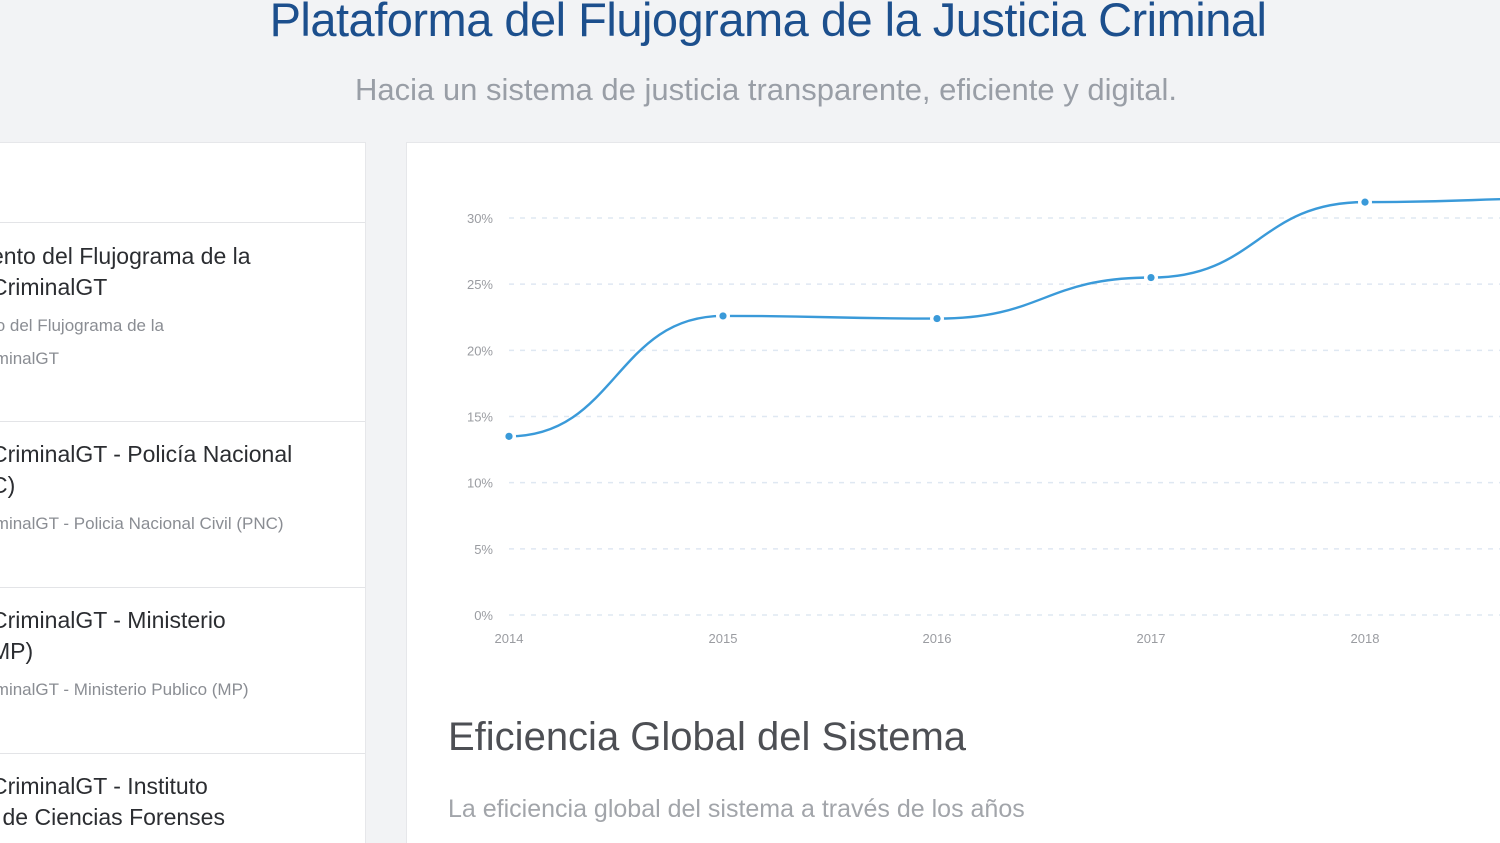 This screenshot has height=843, width=1500. I want to click on list-item-title: C), so click(177, 485).